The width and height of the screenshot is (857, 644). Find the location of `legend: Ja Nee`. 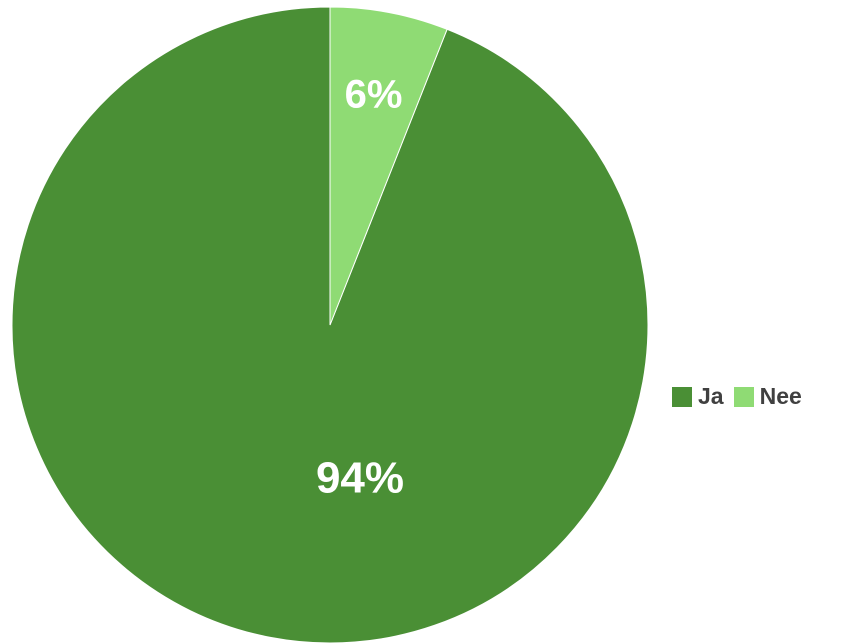

legend: Ja Nee is located at coordinates (737, 396).